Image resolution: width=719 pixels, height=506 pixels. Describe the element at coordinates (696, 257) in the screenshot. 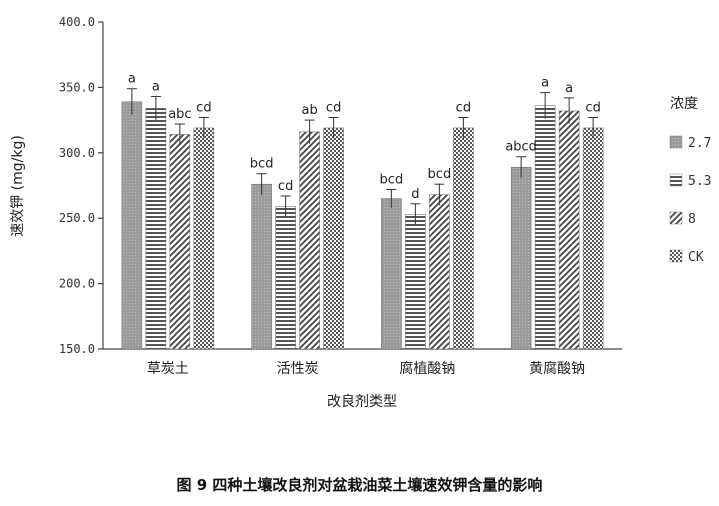

I see `legend-label: CK` at that location.